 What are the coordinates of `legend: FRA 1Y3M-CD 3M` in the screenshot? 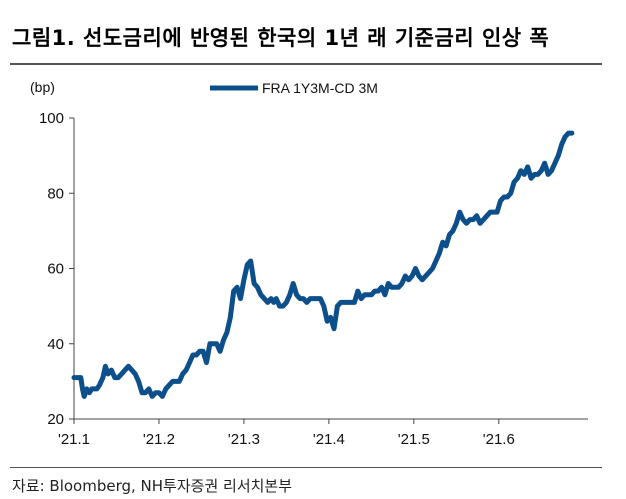 It's located at (294, 88).